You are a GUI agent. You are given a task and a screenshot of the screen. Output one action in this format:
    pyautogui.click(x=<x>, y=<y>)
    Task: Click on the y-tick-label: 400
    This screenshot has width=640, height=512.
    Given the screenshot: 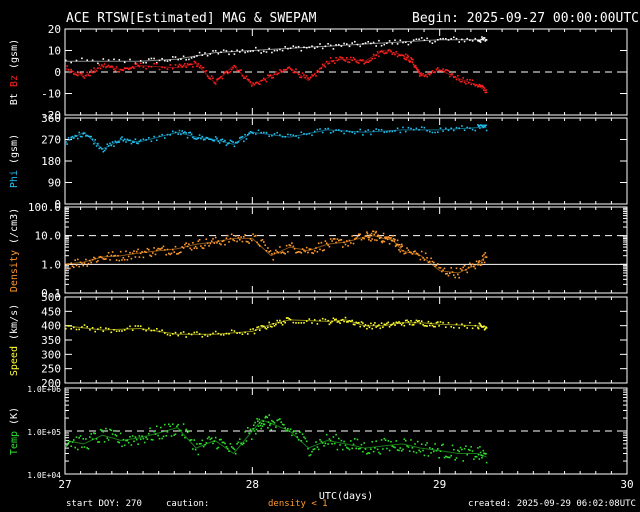 What is the action you would take?
    pyautogui.click(x=51, y=326)
    